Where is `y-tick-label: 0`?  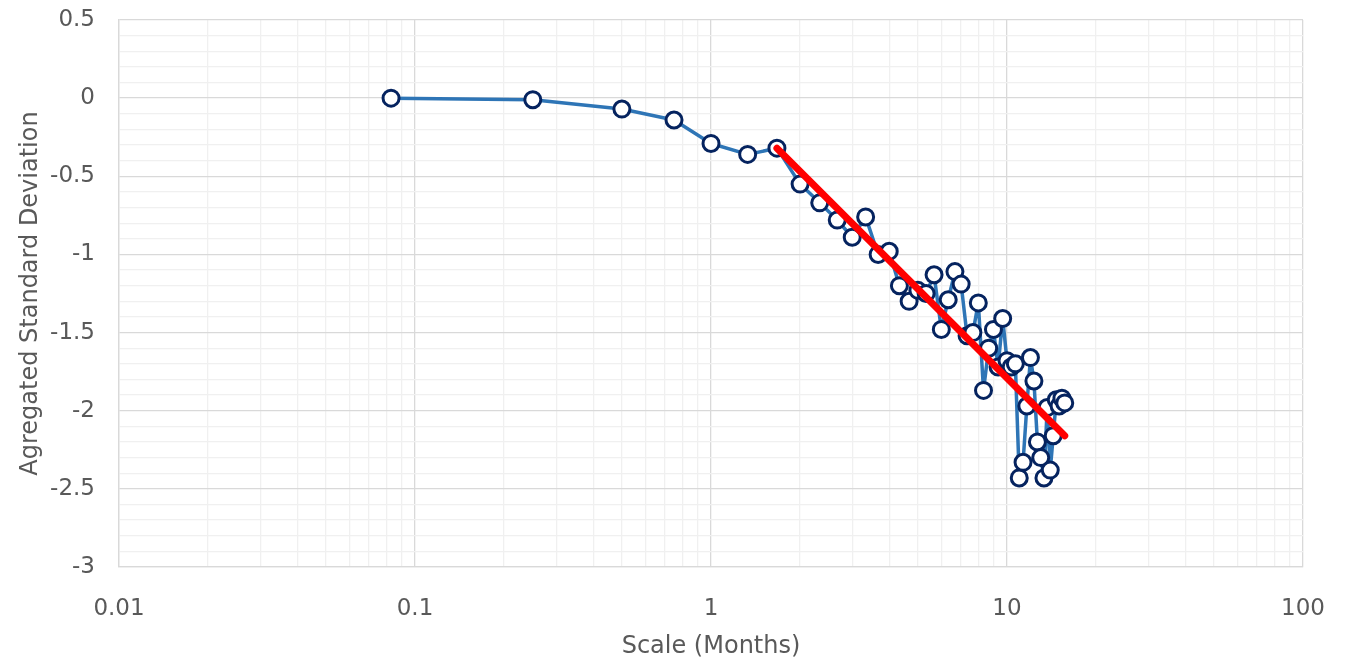
y-tick-label: 0 is located at coordinates (87, 96).